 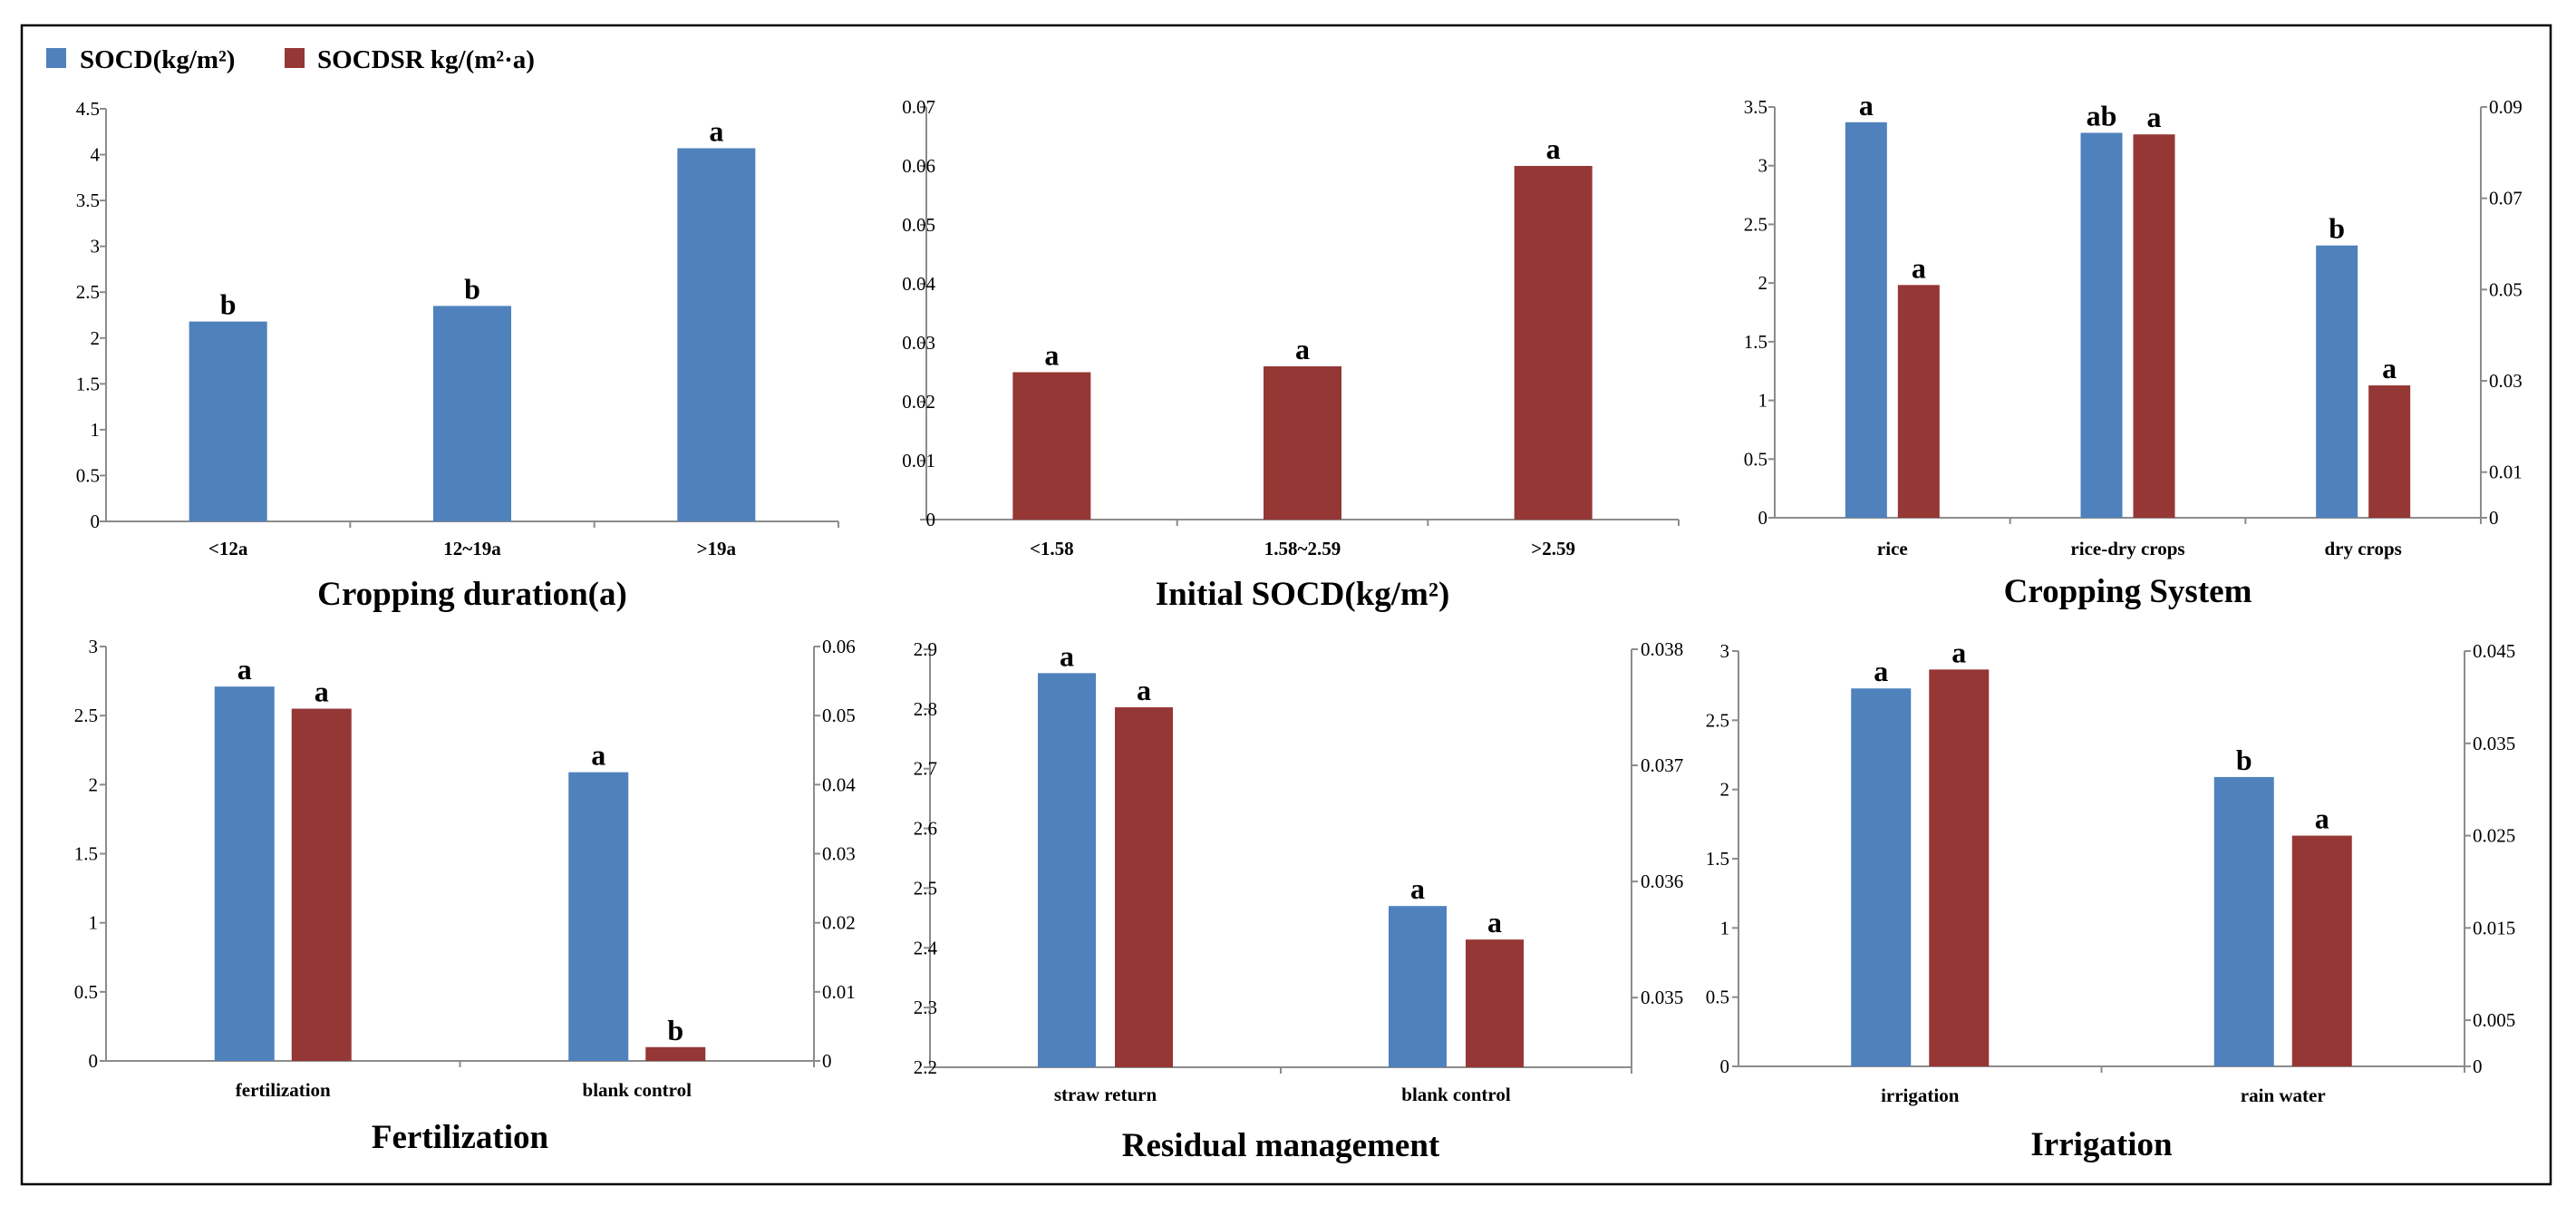 What do you see at coordinates (1052, 548) in the screenshot?
I see `category-label: <1.58` at bounding box center [1052, 548].